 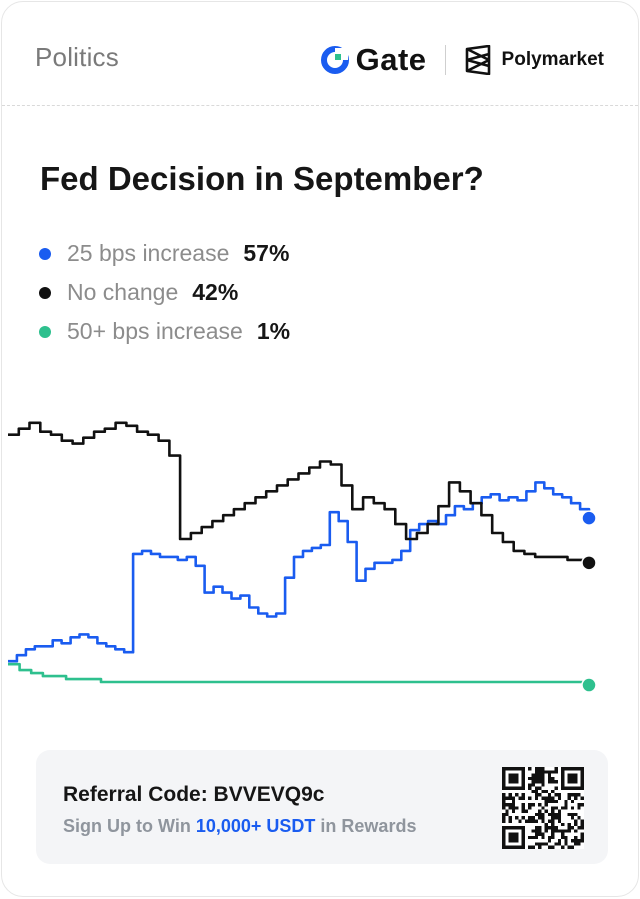 I want to click on card-header: Politics Gate Polymarket, so click(x=320, y=54).